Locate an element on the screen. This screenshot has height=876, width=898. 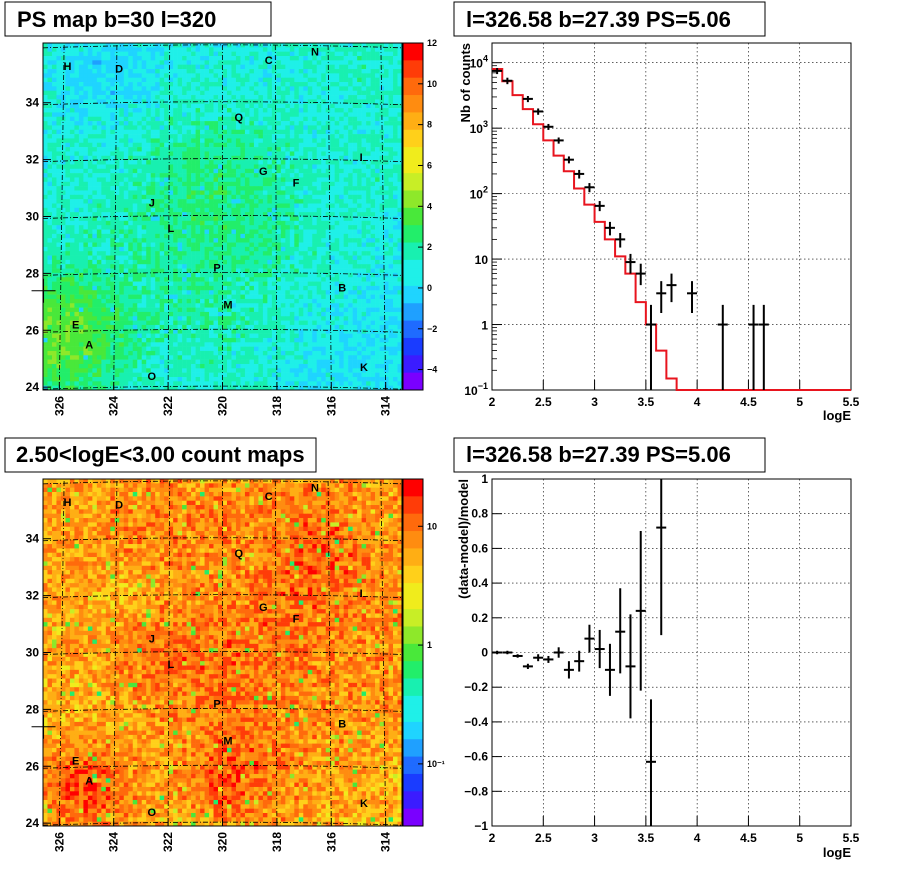
y-tick-label: 24 is located at coordinates (33, 823).